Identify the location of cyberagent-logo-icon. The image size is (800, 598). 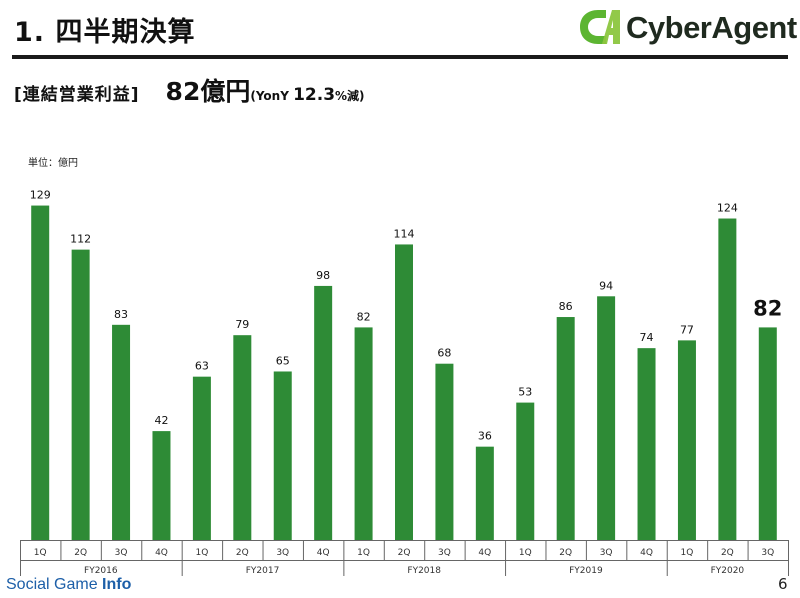
(600, 27).